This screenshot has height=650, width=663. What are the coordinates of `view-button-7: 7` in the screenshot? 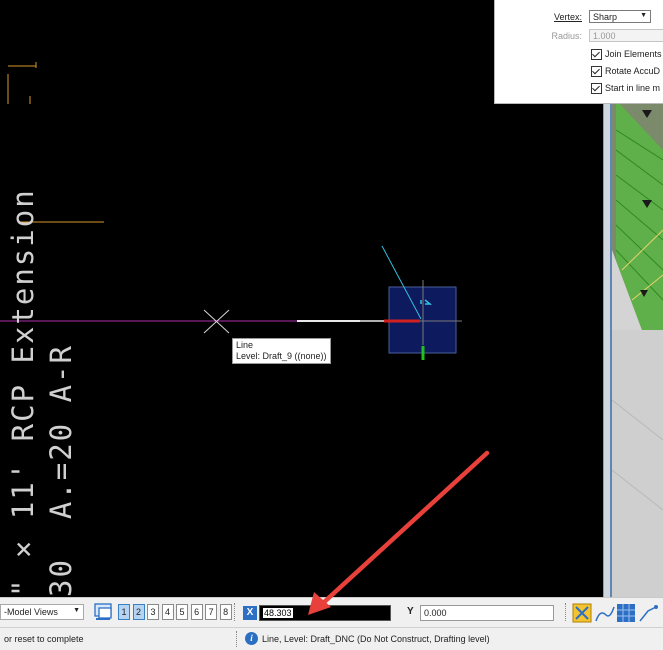 It's located at (211, 612).